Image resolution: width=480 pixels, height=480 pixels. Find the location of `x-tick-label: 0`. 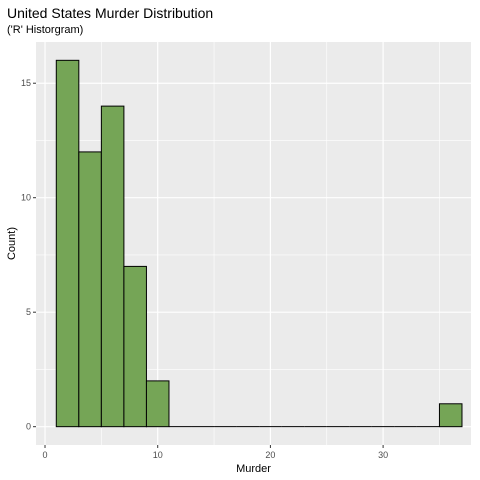

x-tick-label: 0 is located at coordinates (45, 455).